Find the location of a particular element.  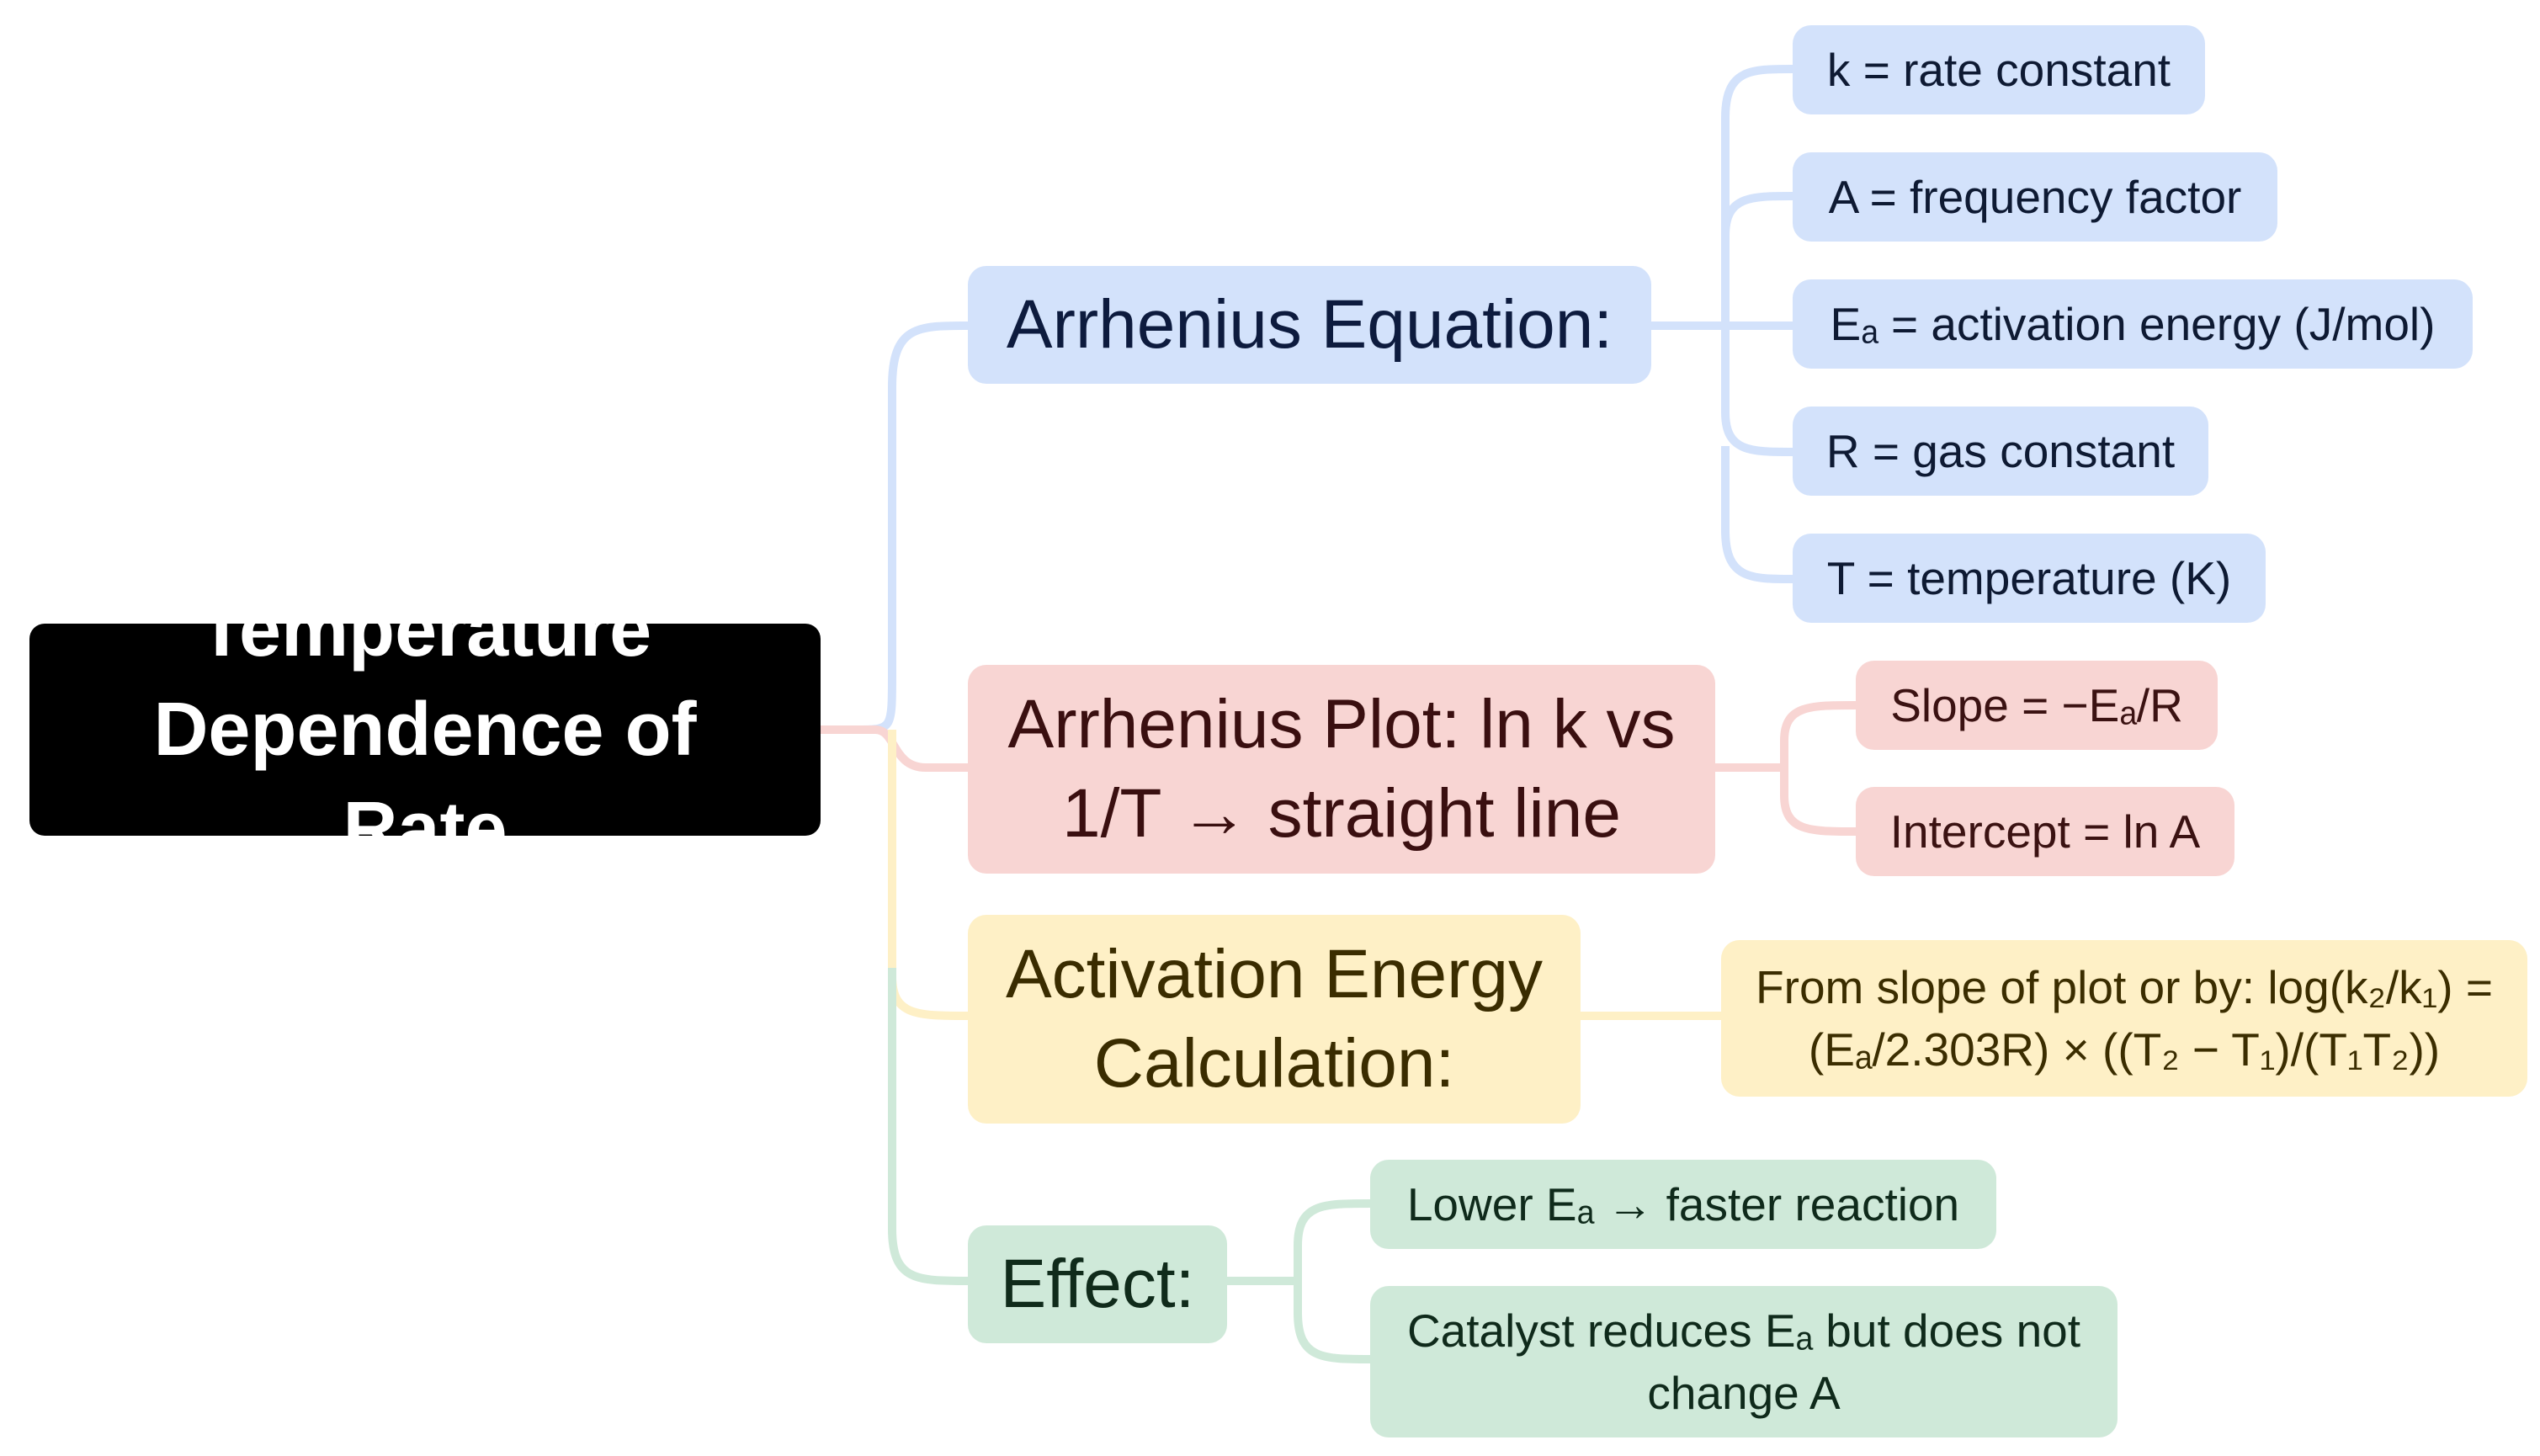

edge-root-activation-energy is located at coordinates (928, 875).